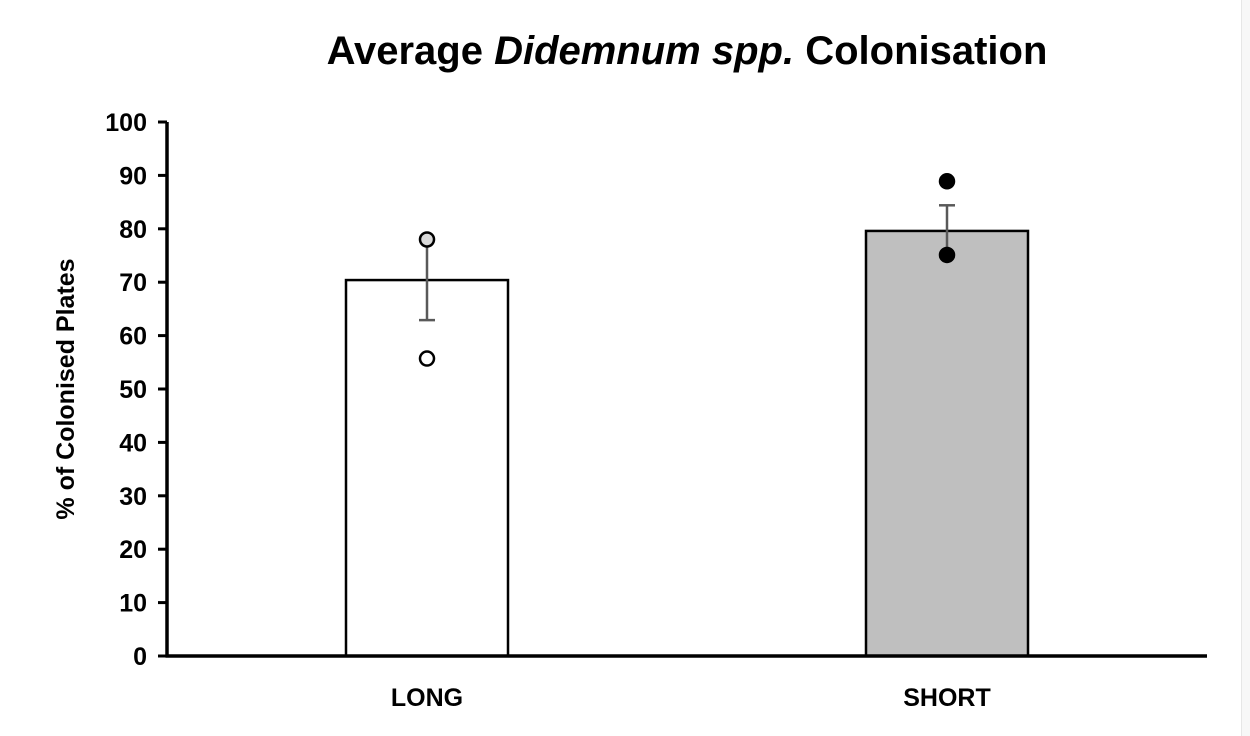 Image resolution: width=1250 pixels, height=736 pixels. What do you see at coordinates (133, 337) in the screenshot?
I see `y-tick-label: 60` at bounding box center [133, 337].